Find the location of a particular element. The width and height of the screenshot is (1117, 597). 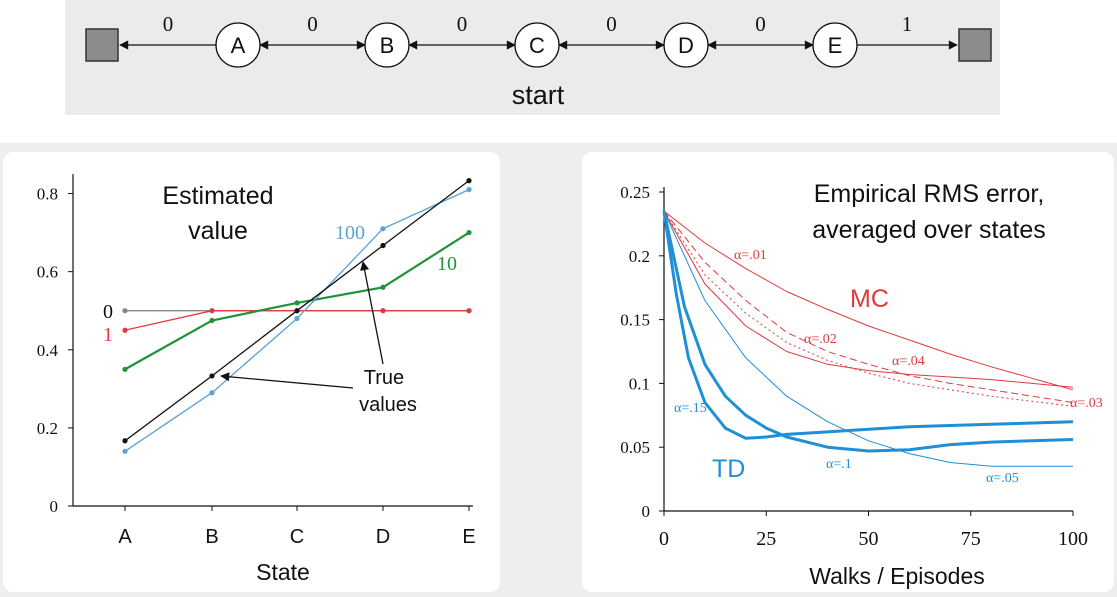

state-label: B is located at coordinates (387, 45).